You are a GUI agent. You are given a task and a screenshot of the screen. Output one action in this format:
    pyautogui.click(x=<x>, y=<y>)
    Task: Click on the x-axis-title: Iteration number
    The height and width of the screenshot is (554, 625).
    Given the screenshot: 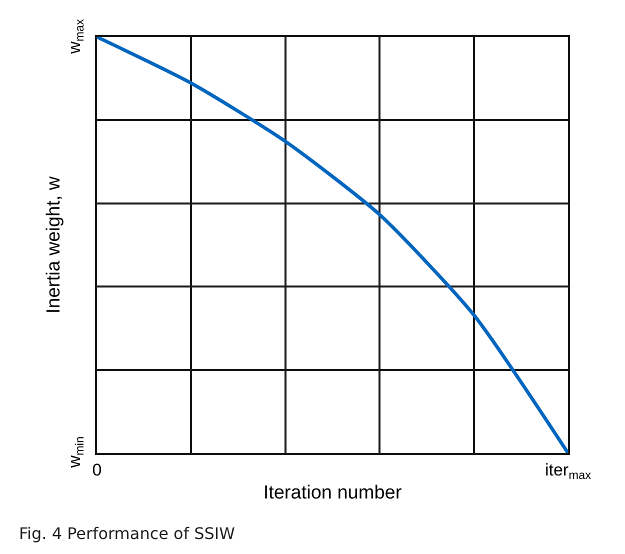 What is the action you would take?
    pyautogui.click(x=332, y=493)
    